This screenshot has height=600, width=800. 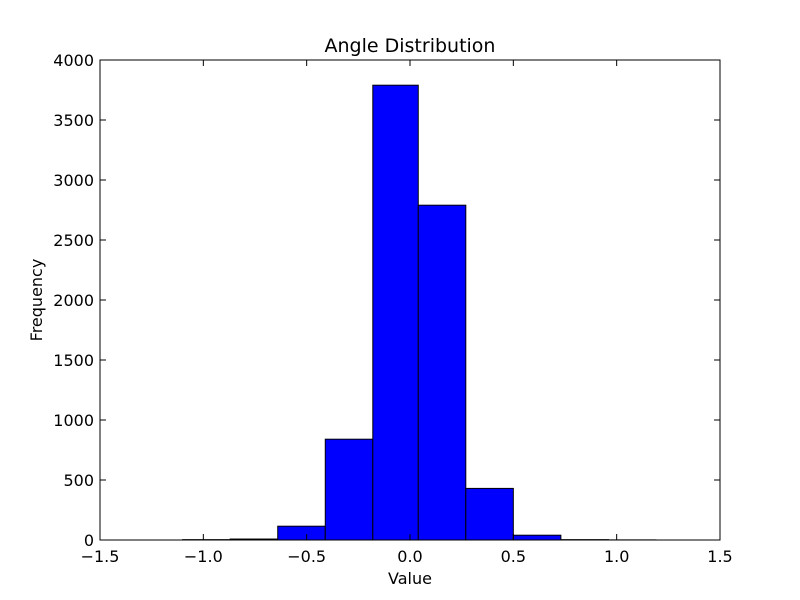 I want to click on y-tick-label-0: 0, so click(x=89, y=540).